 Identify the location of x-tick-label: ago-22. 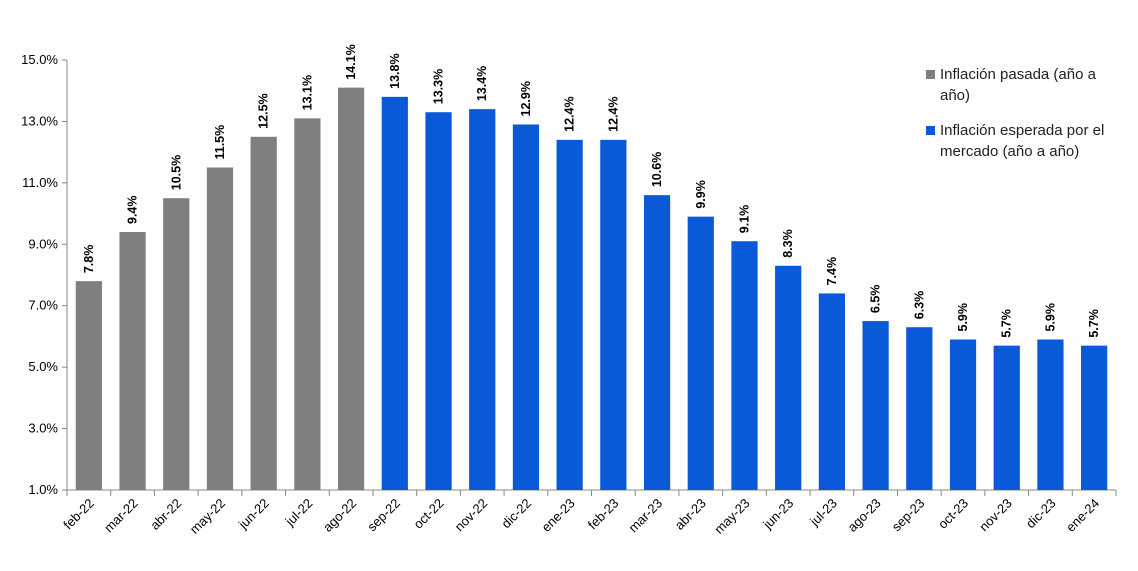
(339, 515).